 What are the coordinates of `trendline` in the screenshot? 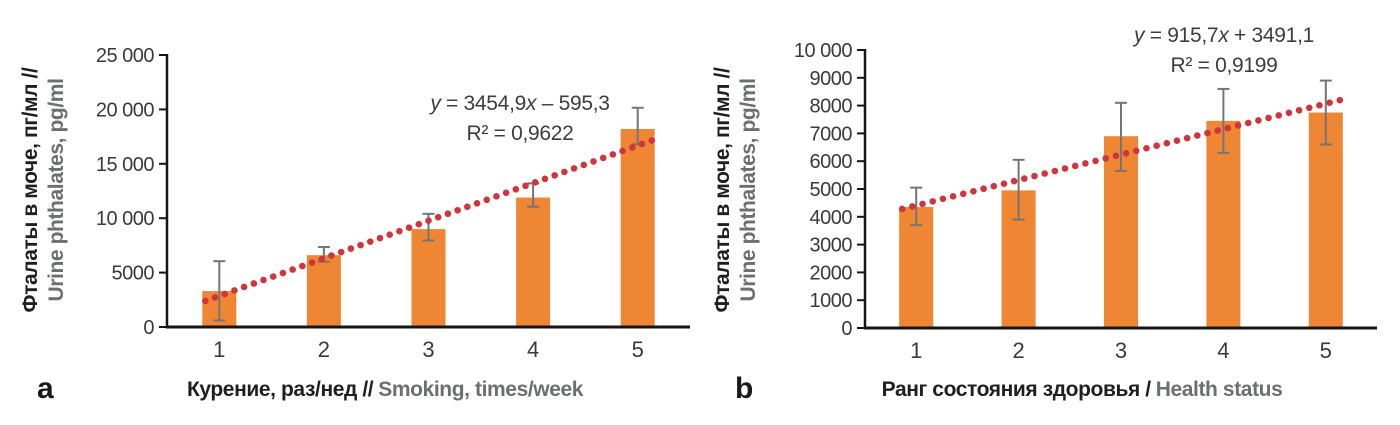 It's located at (428, 221).